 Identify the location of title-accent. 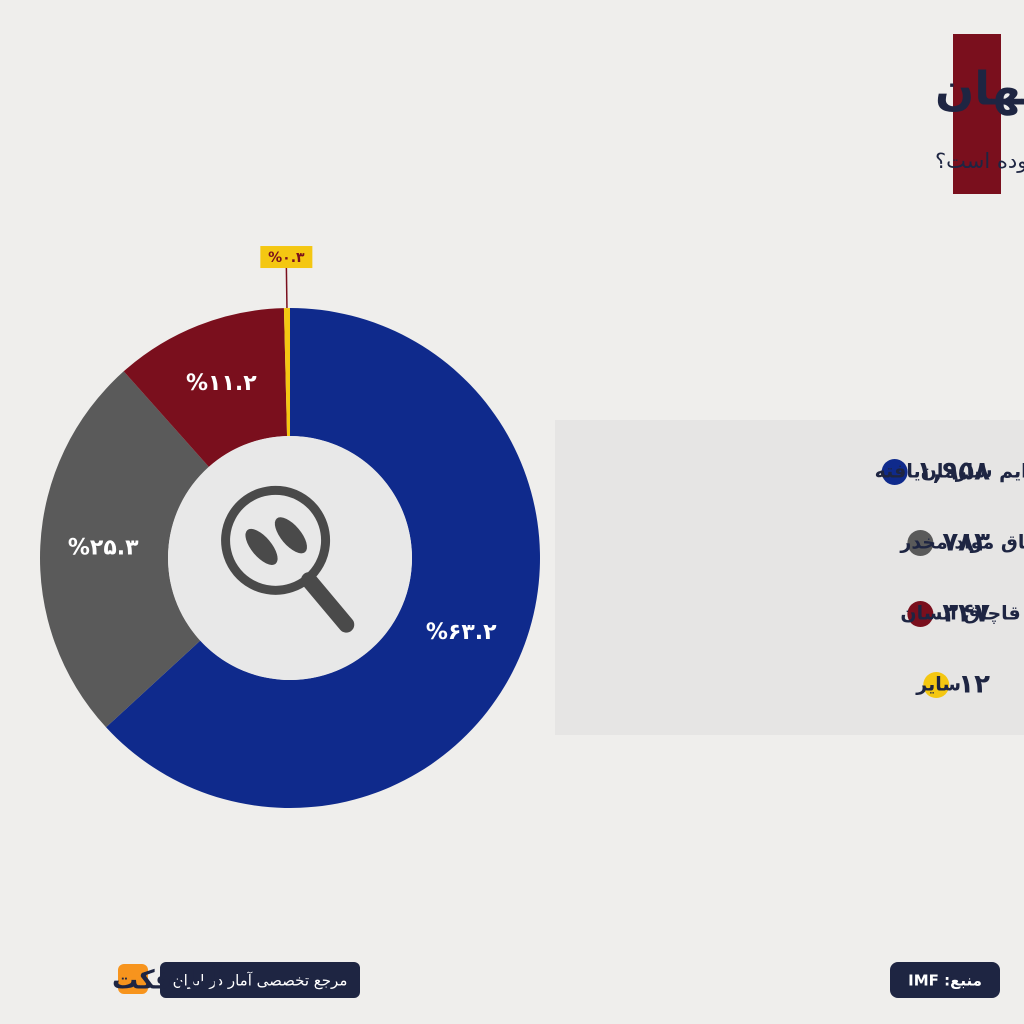
(977, 114).